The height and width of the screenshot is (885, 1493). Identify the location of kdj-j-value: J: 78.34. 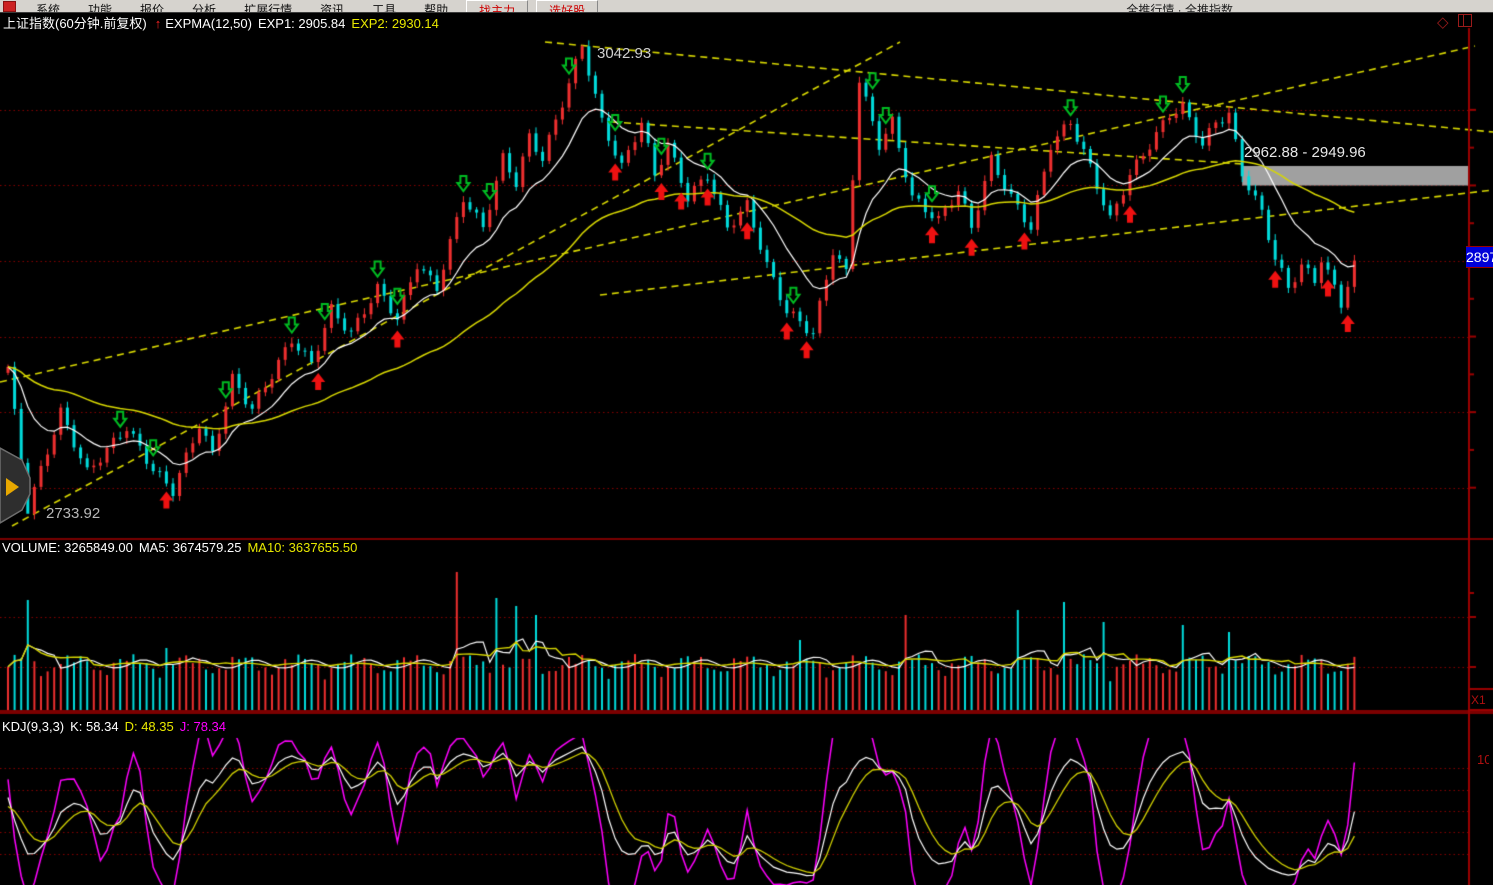
(202, 726).